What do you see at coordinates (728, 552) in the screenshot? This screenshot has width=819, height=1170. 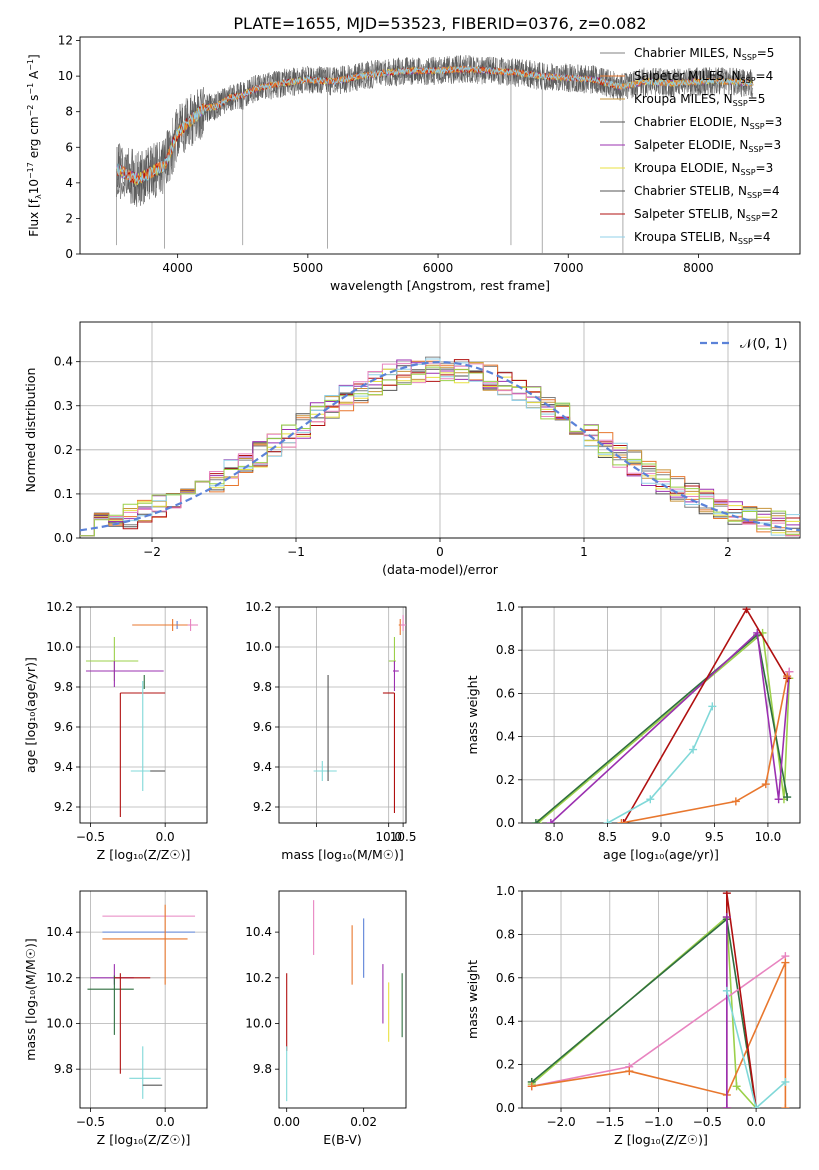 I see `x-tick-label: 2` at bounding box center [728, 552].